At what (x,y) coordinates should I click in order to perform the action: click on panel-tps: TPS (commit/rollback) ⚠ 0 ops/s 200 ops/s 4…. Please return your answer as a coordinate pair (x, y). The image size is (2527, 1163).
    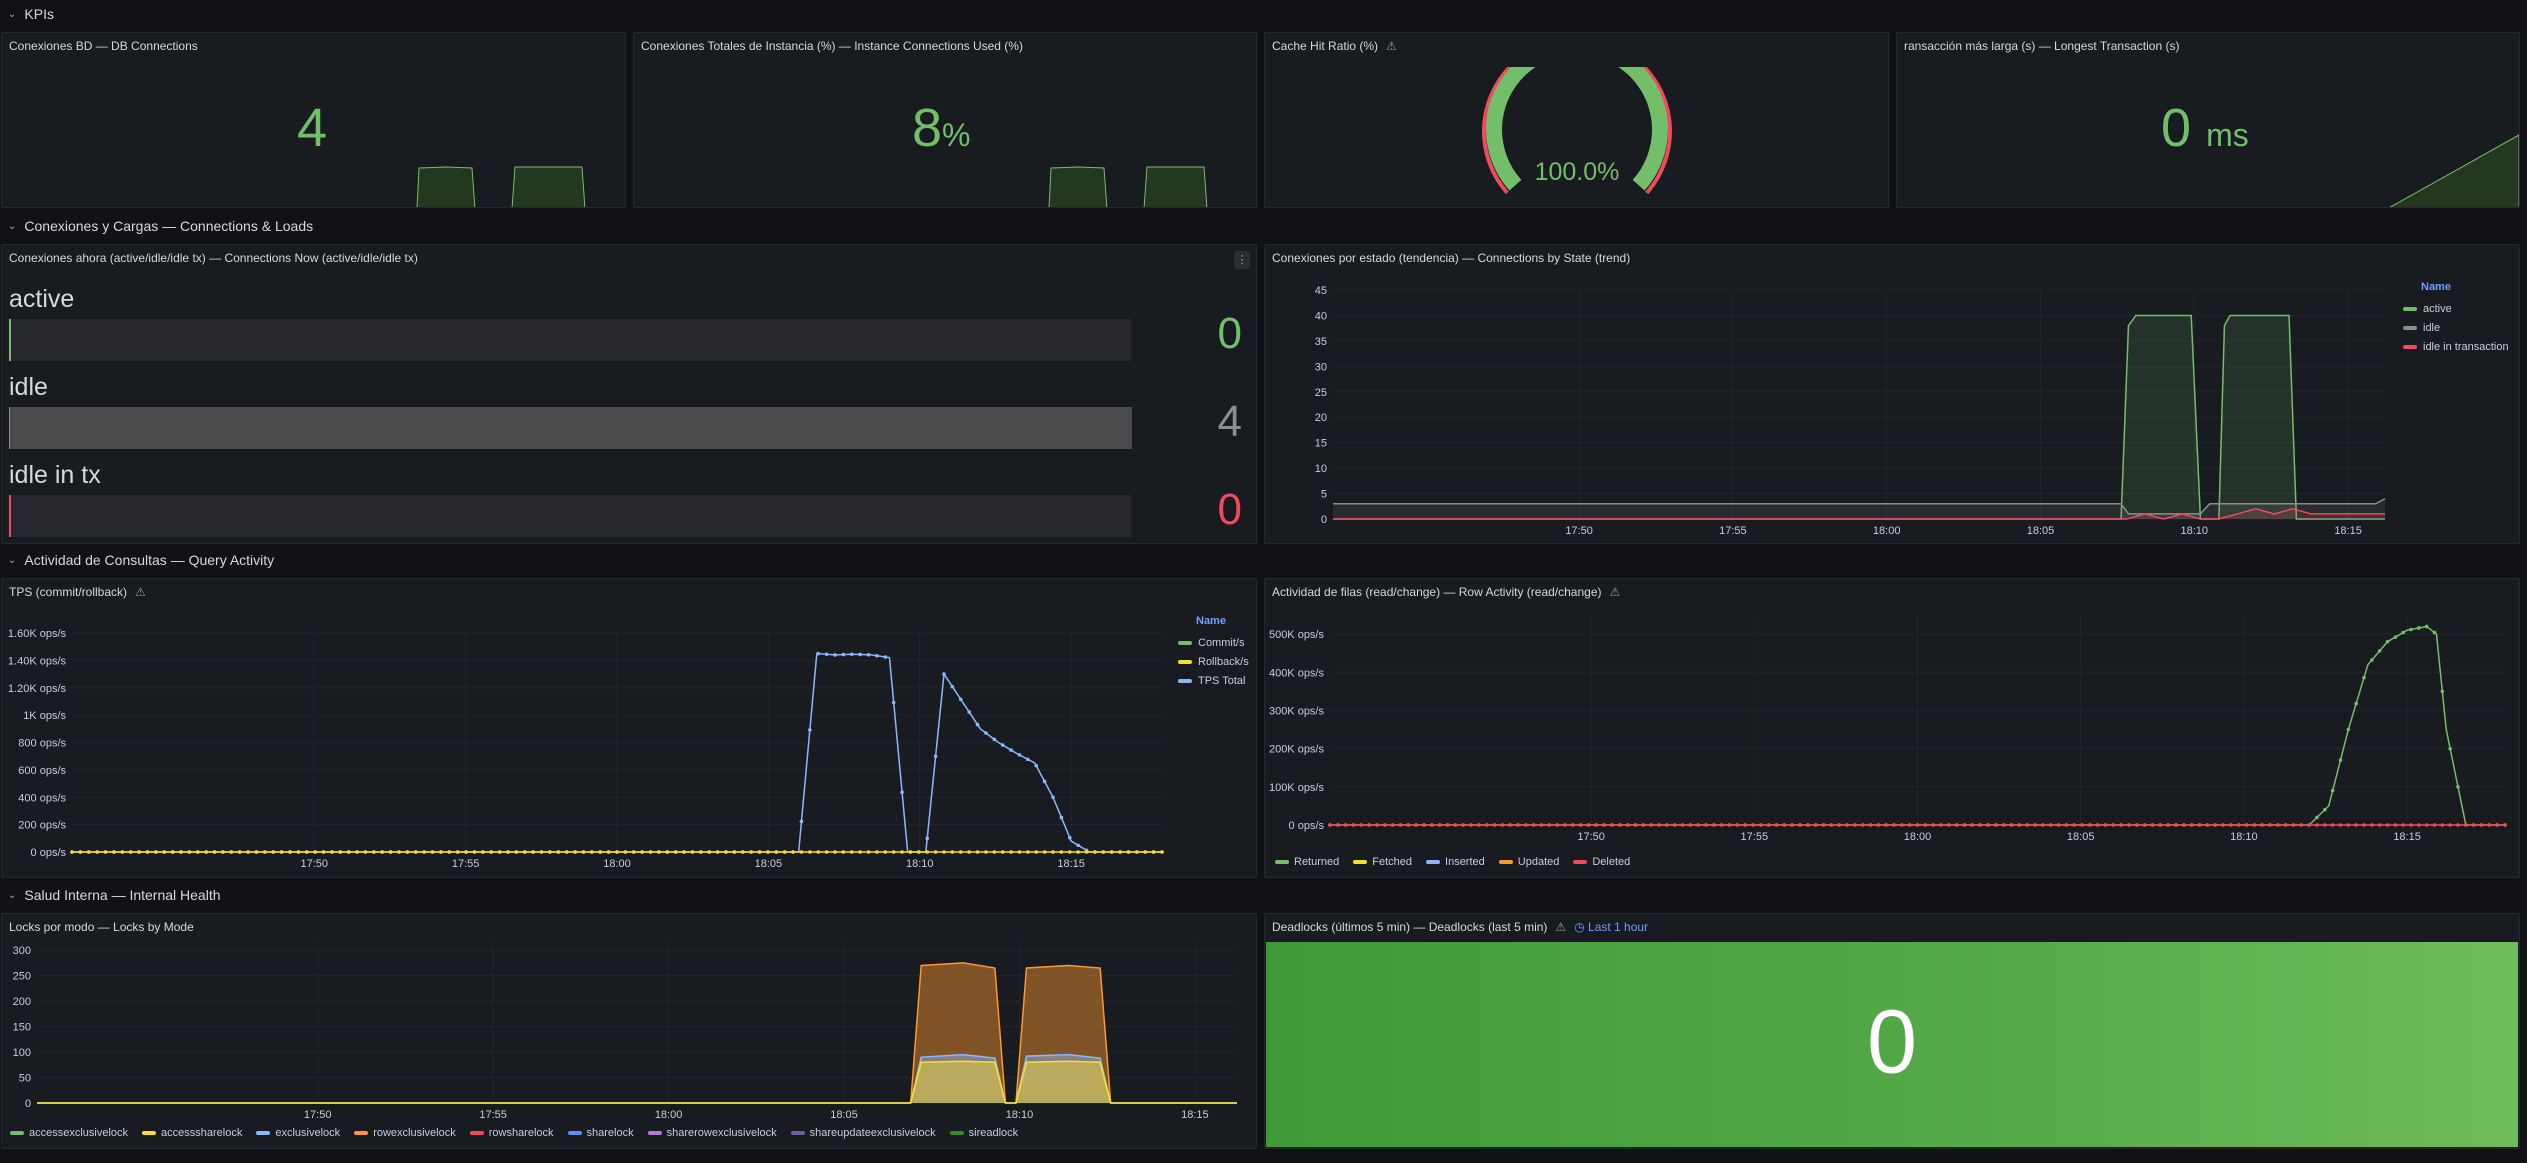
    Looking at the image, I should click on (629, 728).